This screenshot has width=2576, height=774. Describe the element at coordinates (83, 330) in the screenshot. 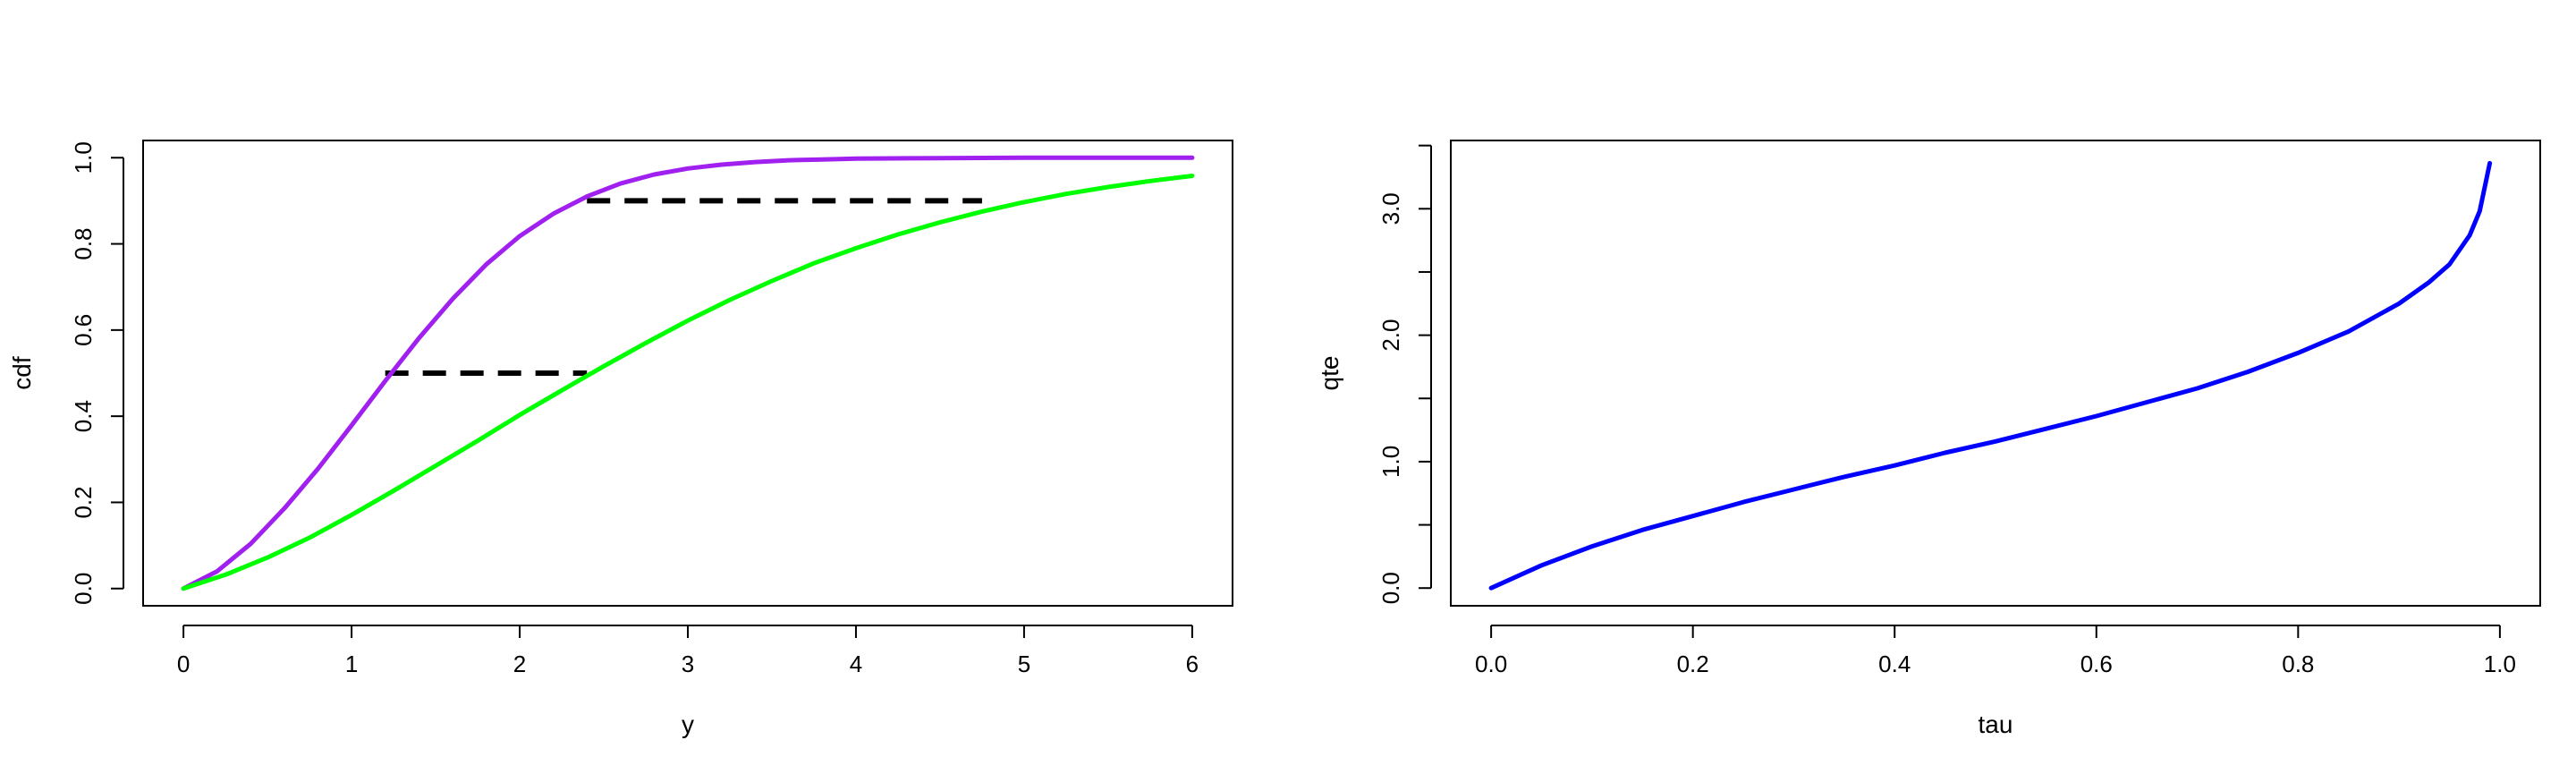

I see `y-tick-label: 0.6` at that location.